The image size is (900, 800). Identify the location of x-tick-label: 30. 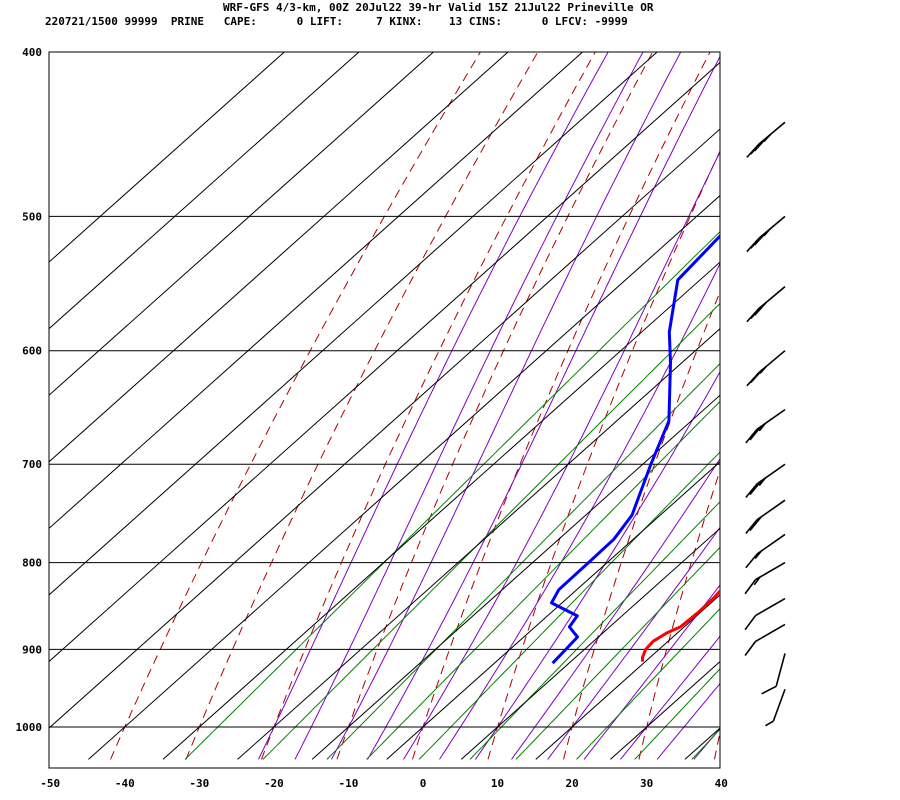
(646, 783).